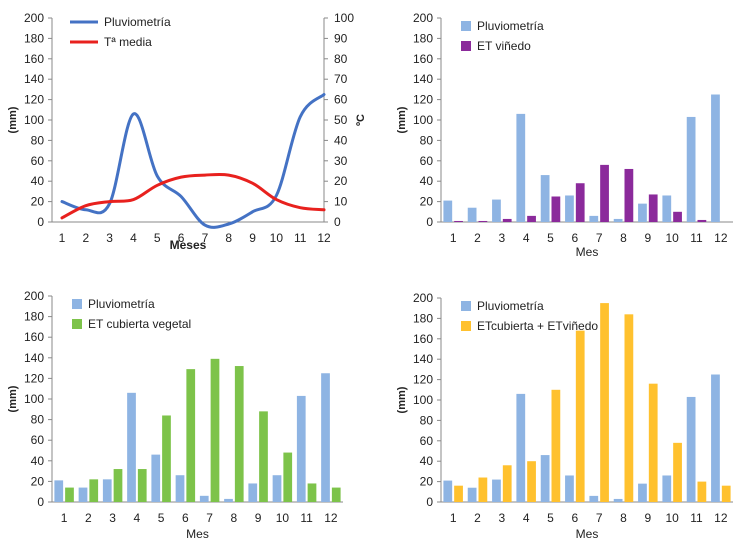 The height and width of the screenshot is (542, 750). Describe the element at coordinates (128, 42) in the screenshot. I see `legend-label: Tª media` at that location.